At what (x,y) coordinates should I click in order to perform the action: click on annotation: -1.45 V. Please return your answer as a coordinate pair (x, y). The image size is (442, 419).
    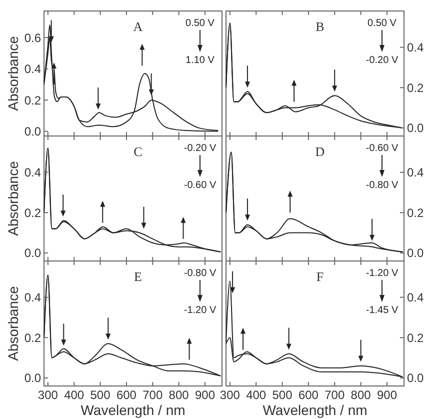
    Looking at the image, I should click on (382, 310).